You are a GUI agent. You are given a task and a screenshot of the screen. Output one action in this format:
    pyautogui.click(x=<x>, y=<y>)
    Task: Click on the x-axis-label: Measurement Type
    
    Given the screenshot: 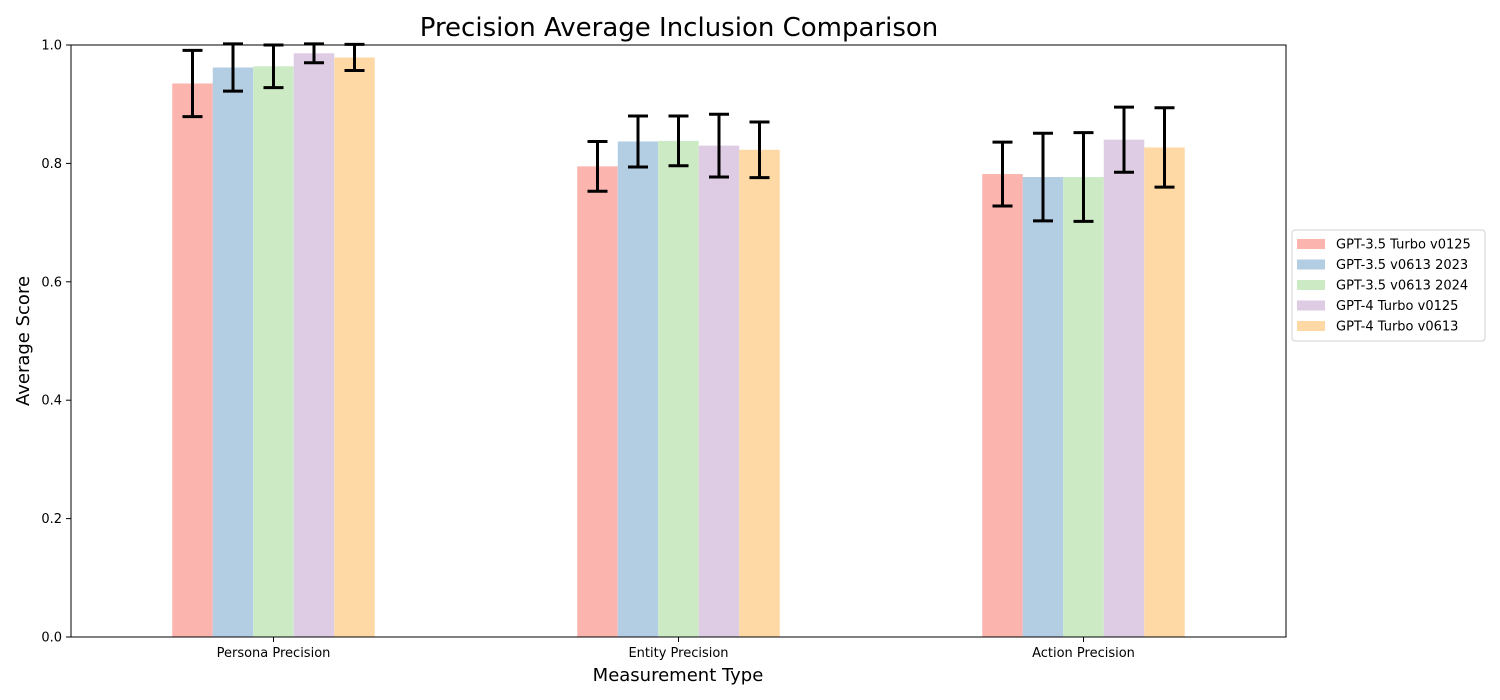 What is the action you would take?
    pyautogui.click(x=678, y=675)
    